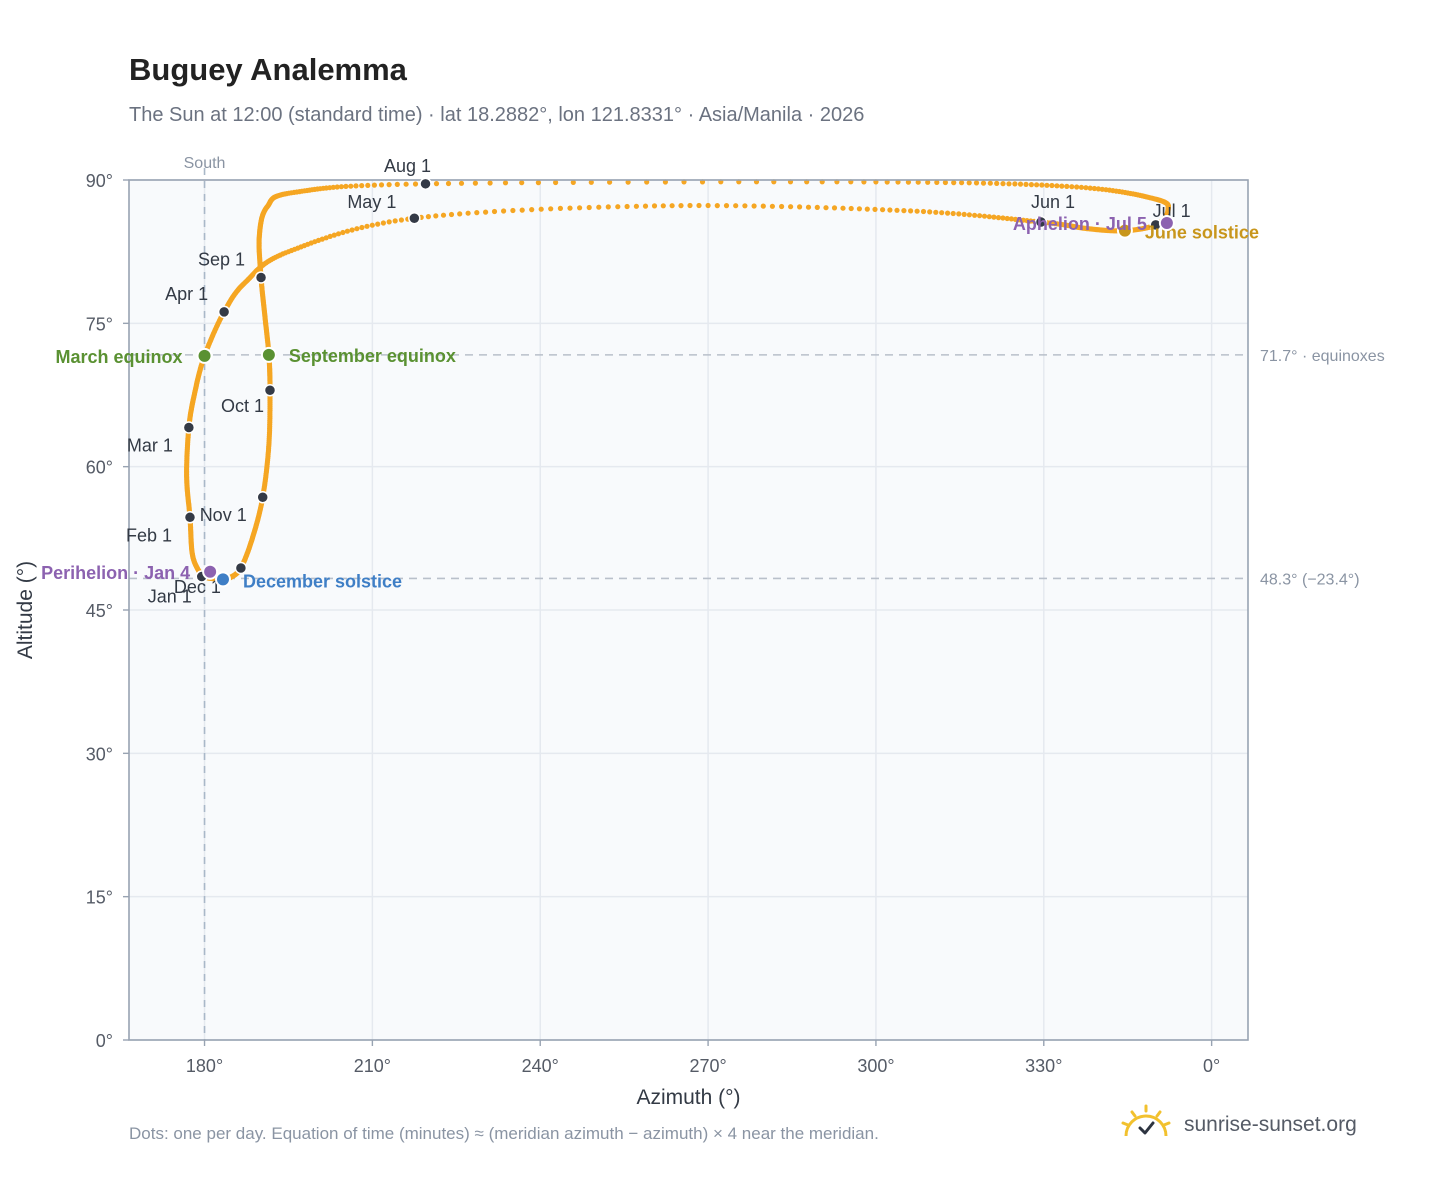 This screenshot has width=1448, height=1188. What do you see at coordinates (1146, 1124) in the screenshot?
I see `sun-logo-icon` at bounding box center [1146, 1124].